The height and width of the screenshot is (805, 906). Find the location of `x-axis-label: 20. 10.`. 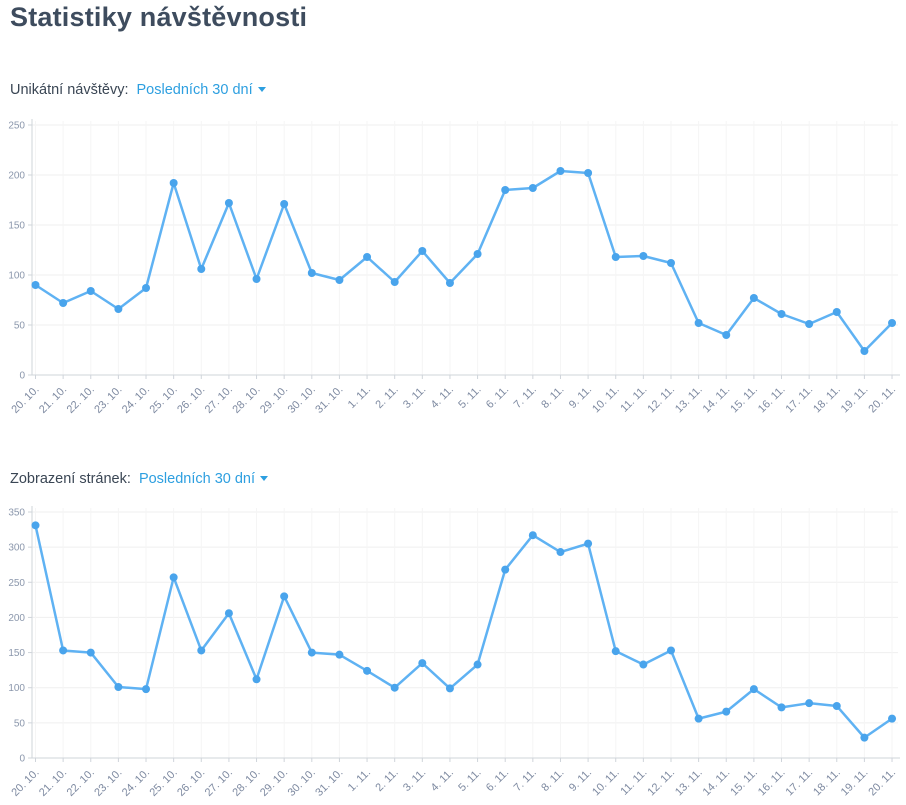

x-axis-label: 20. 10. is located at coordinates (25, 400).